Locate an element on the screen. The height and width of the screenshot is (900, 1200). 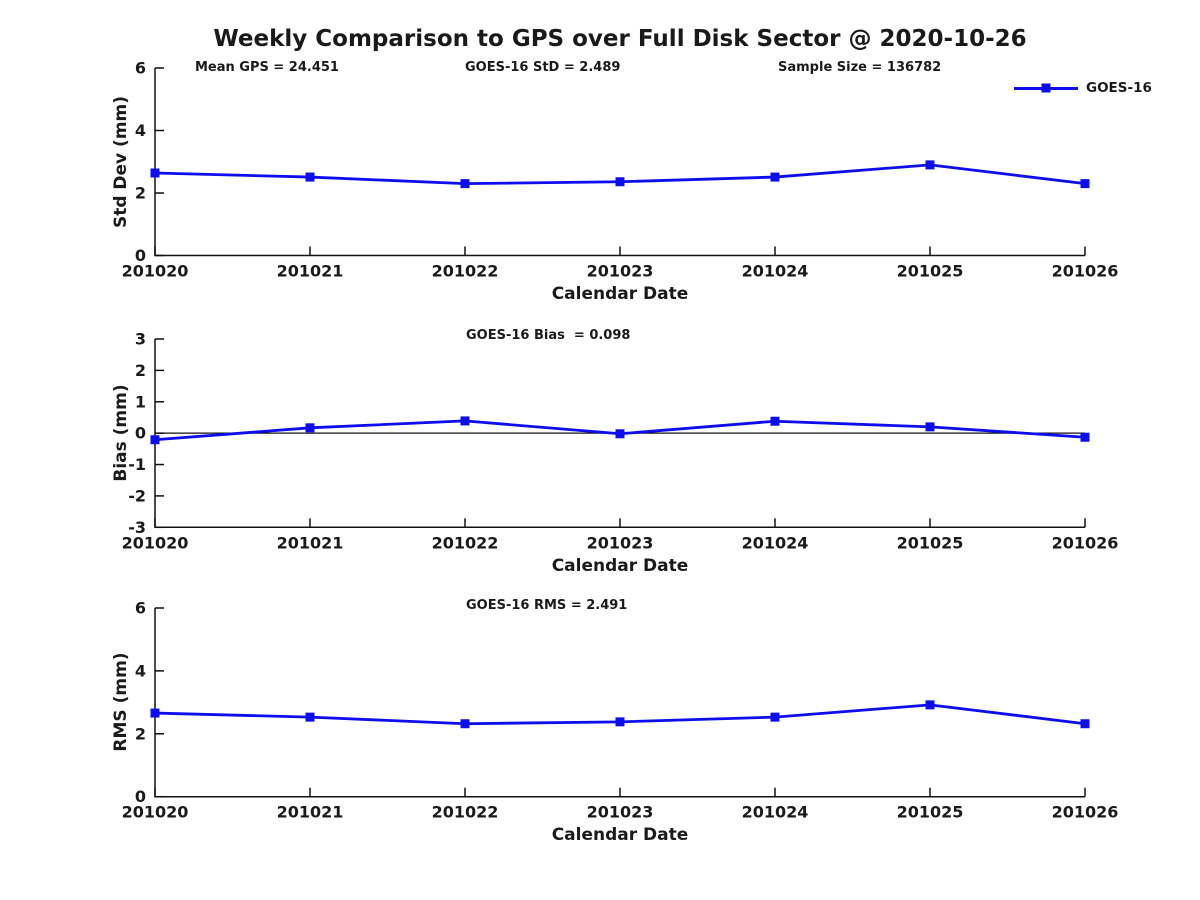
legend-label: GOES-16 is located at coordinates (1119, 88).